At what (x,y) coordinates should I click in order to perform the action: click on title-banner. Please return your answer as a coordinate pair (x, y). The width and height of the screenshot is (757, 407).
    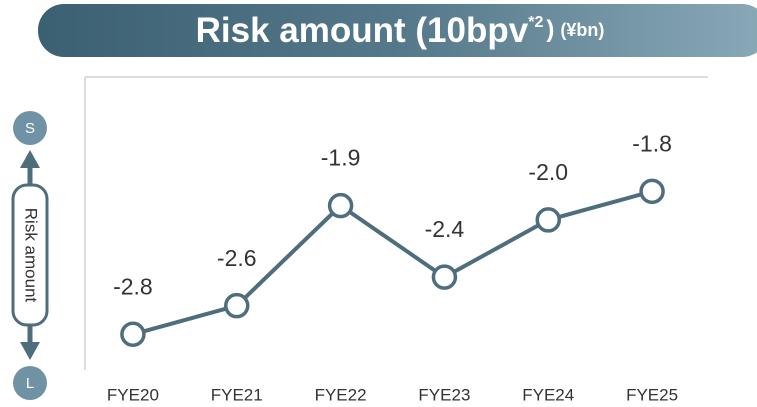
    Looking at the image, I should click on (397, 30).